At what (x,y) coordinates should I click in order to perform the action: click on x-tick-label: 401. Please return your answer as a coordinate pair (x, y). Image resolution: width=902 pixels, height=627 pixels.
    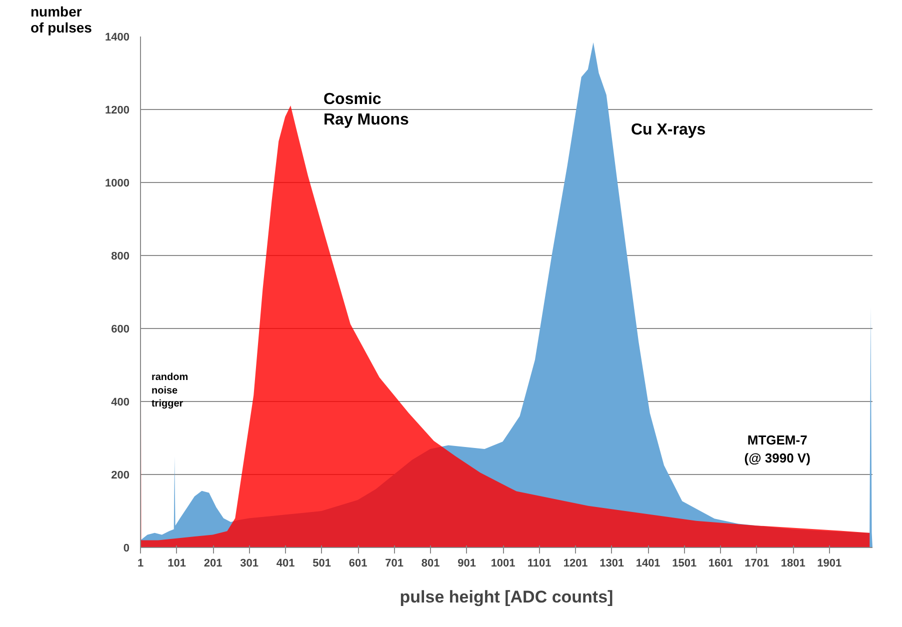
    Looking at the image, I should click on (285, 564).